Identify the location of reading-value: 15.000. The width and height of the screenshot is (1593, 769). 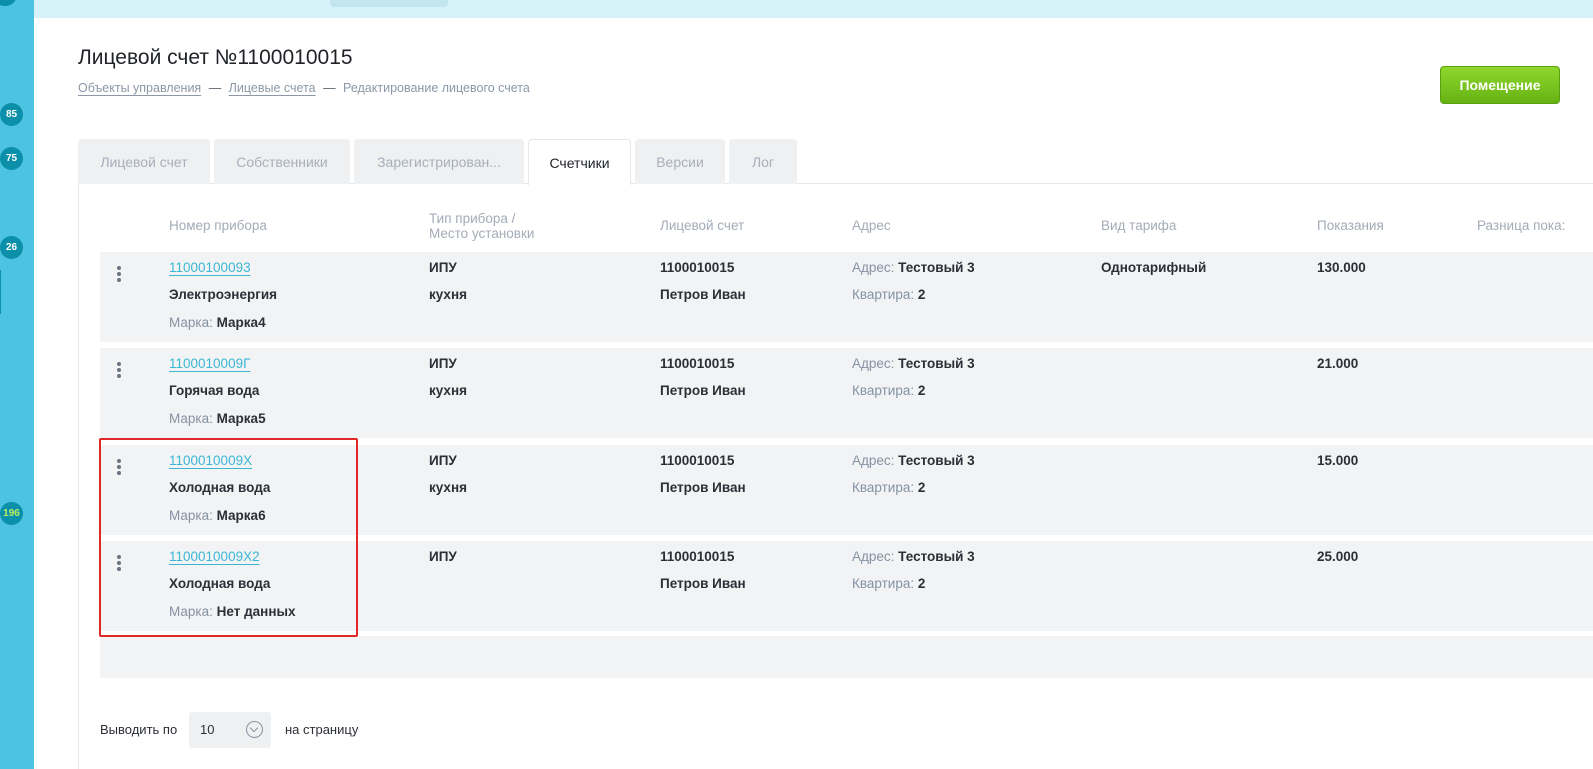
(1338, 460).